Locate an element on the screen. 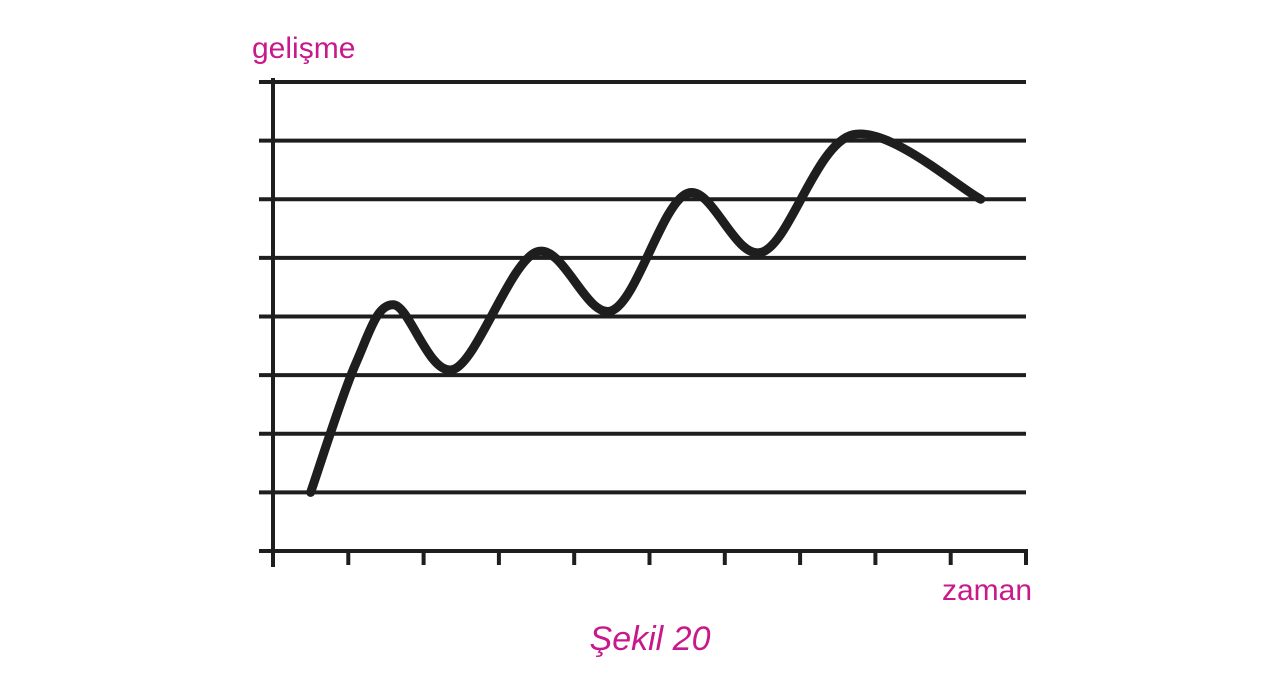 The width and height of the screenshot is (1285, 689). y-axis-label: gelişme is located at coordinates (303, 48).